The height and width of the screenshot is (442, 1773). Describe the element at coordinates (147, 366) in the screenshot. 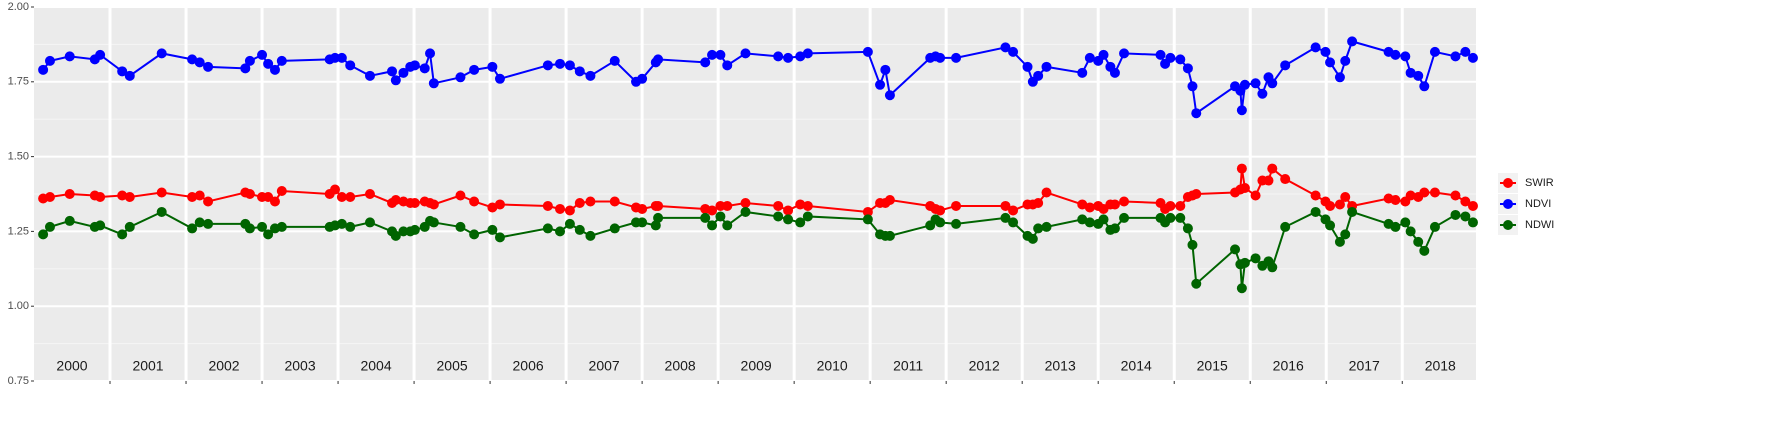

I see `year-label: 2001` at that location.